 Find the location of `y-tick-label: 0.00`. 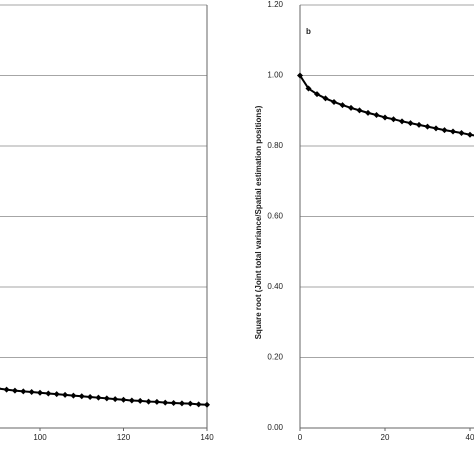

y-tick-label: 0.00 is located at coordinates (275, 427).